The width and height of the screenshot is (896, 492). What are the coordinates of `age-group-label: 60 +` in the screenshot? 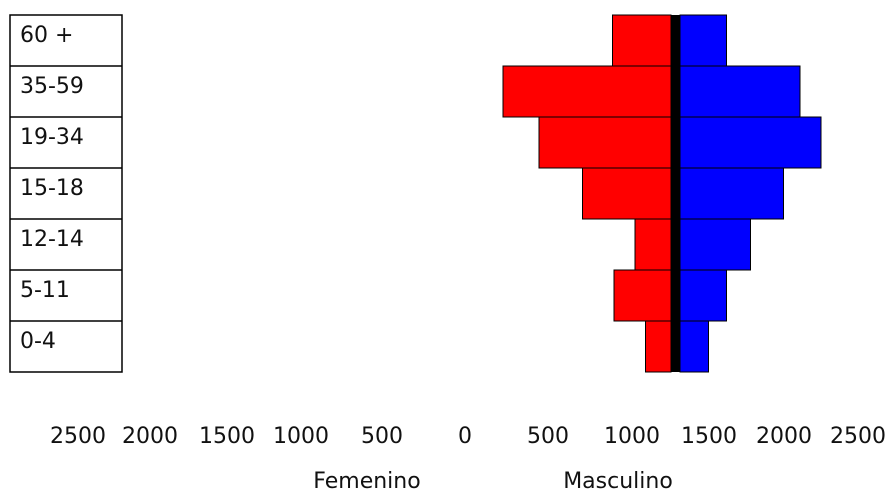 It's located at (46, 35).